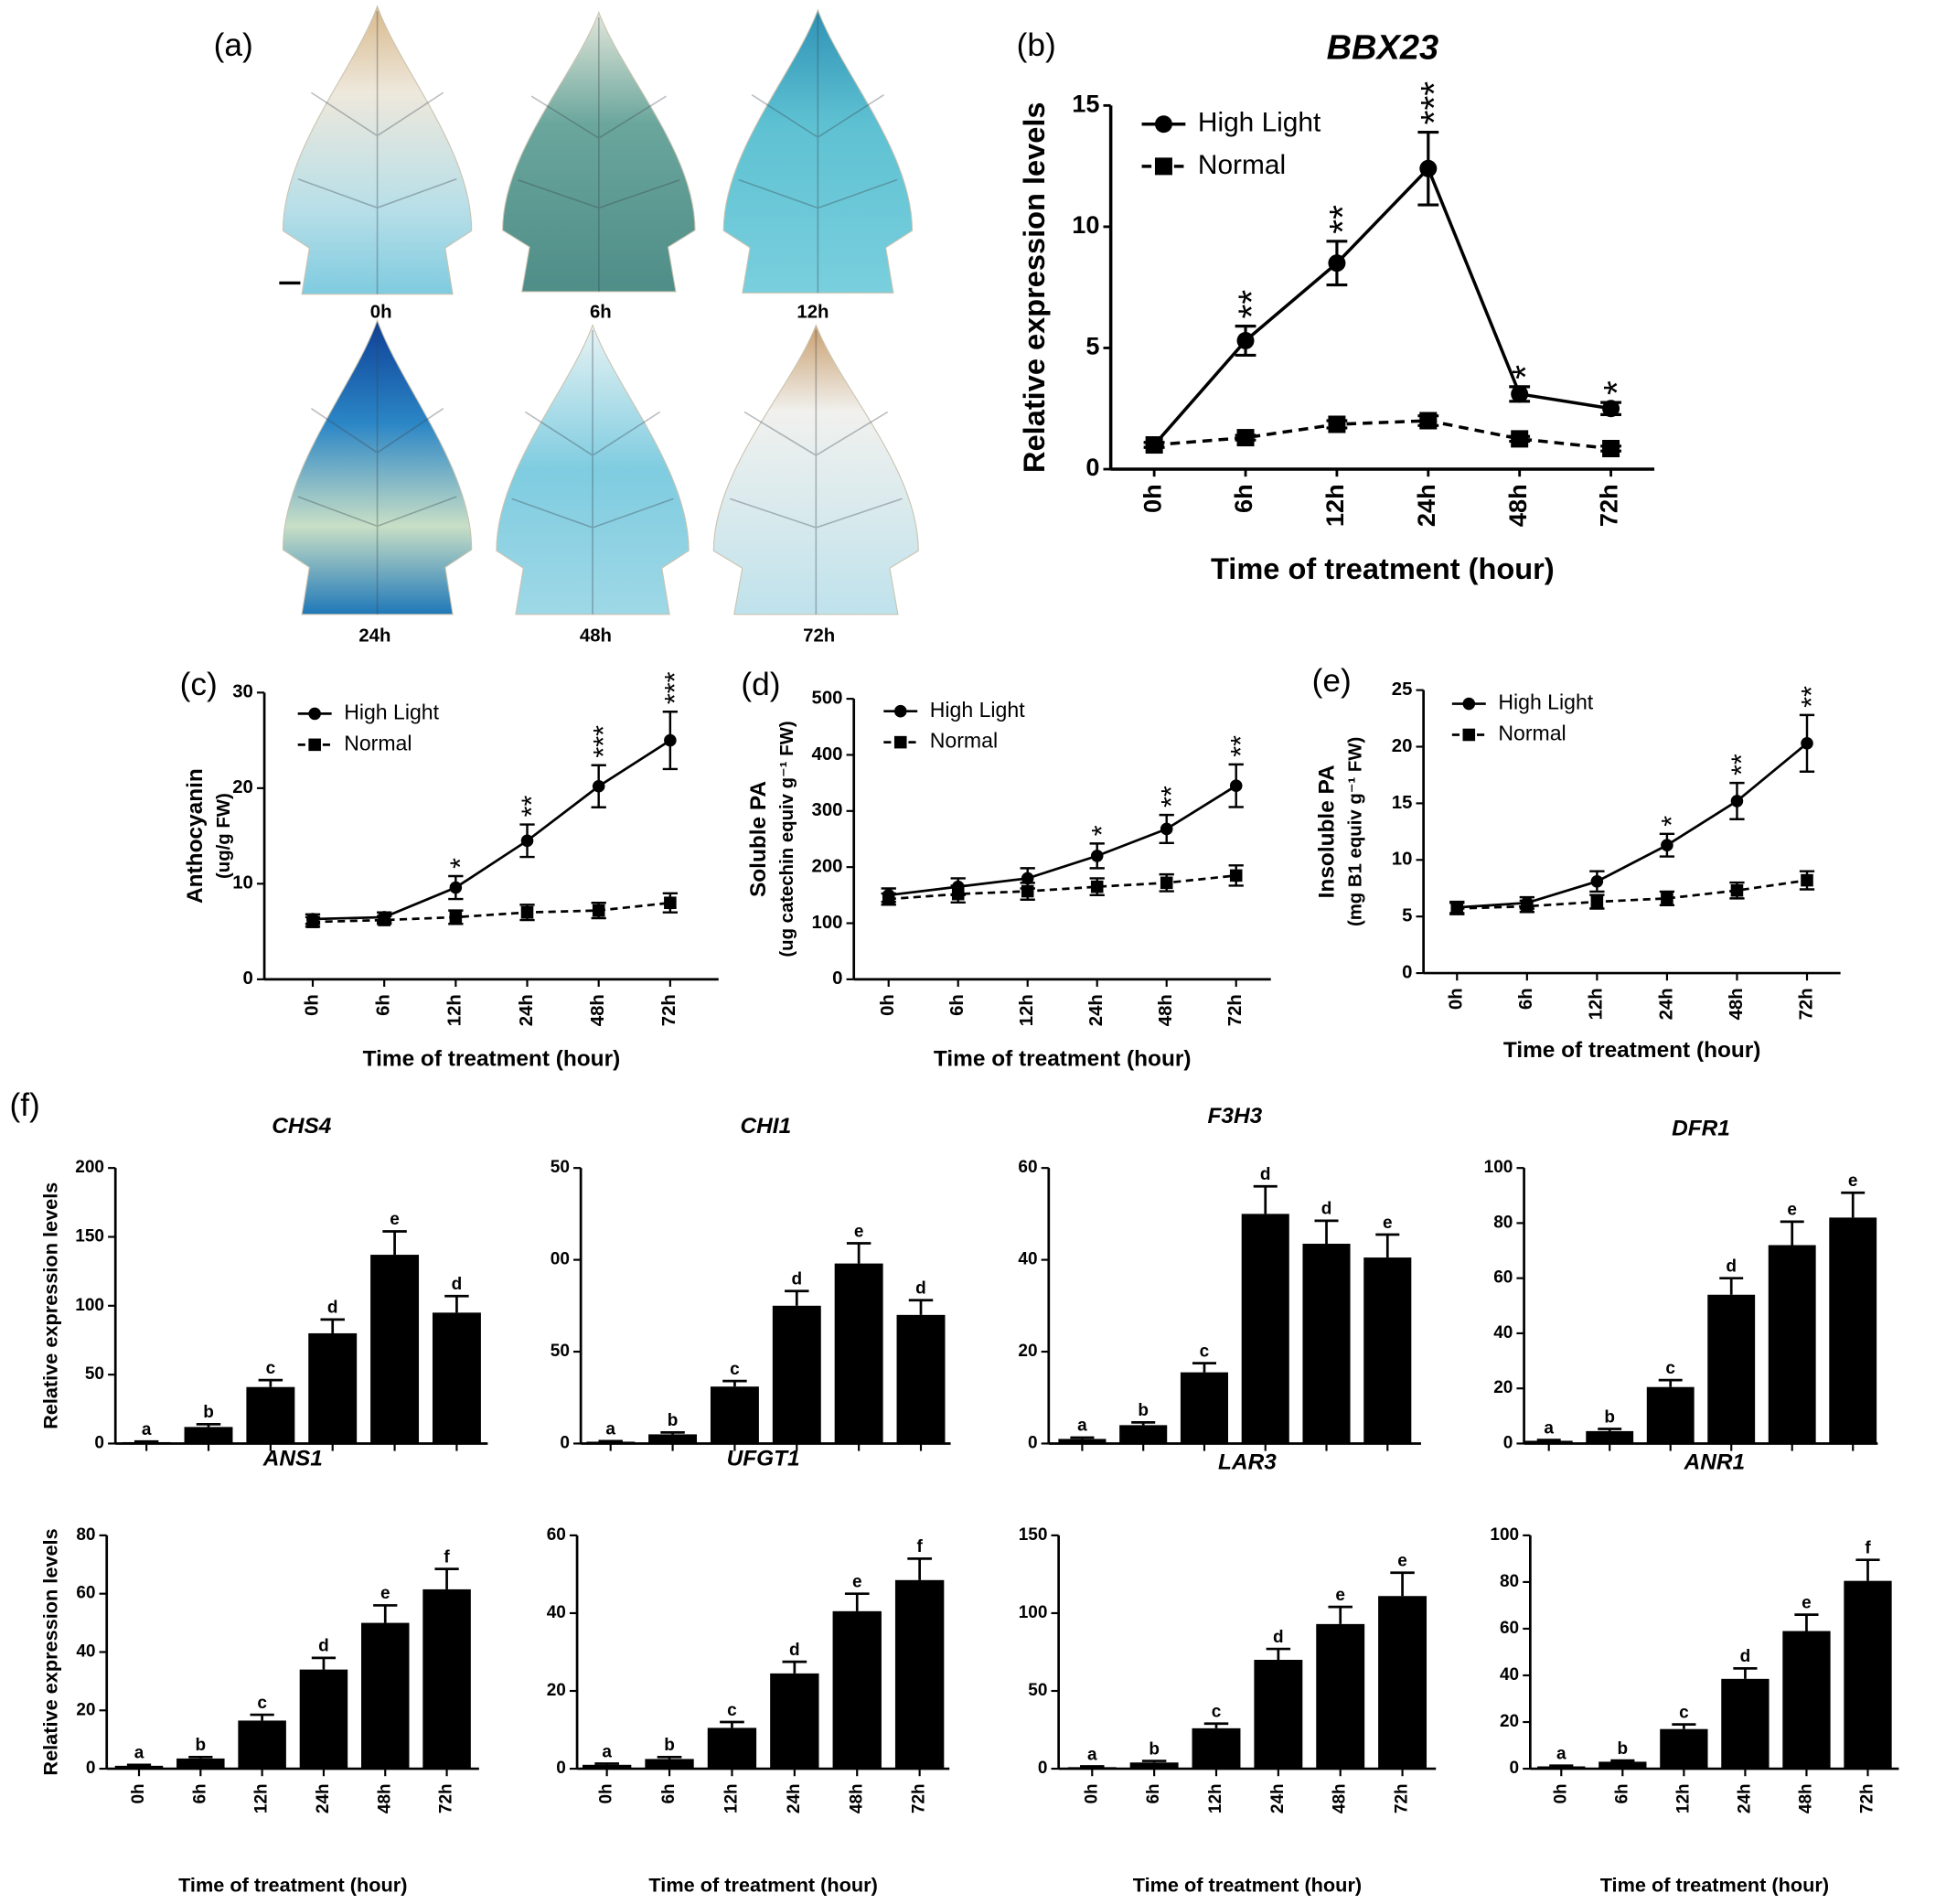 This screenshot has width=1946, height=1904. I want to click on significance-label: ***, so click(604, 741).